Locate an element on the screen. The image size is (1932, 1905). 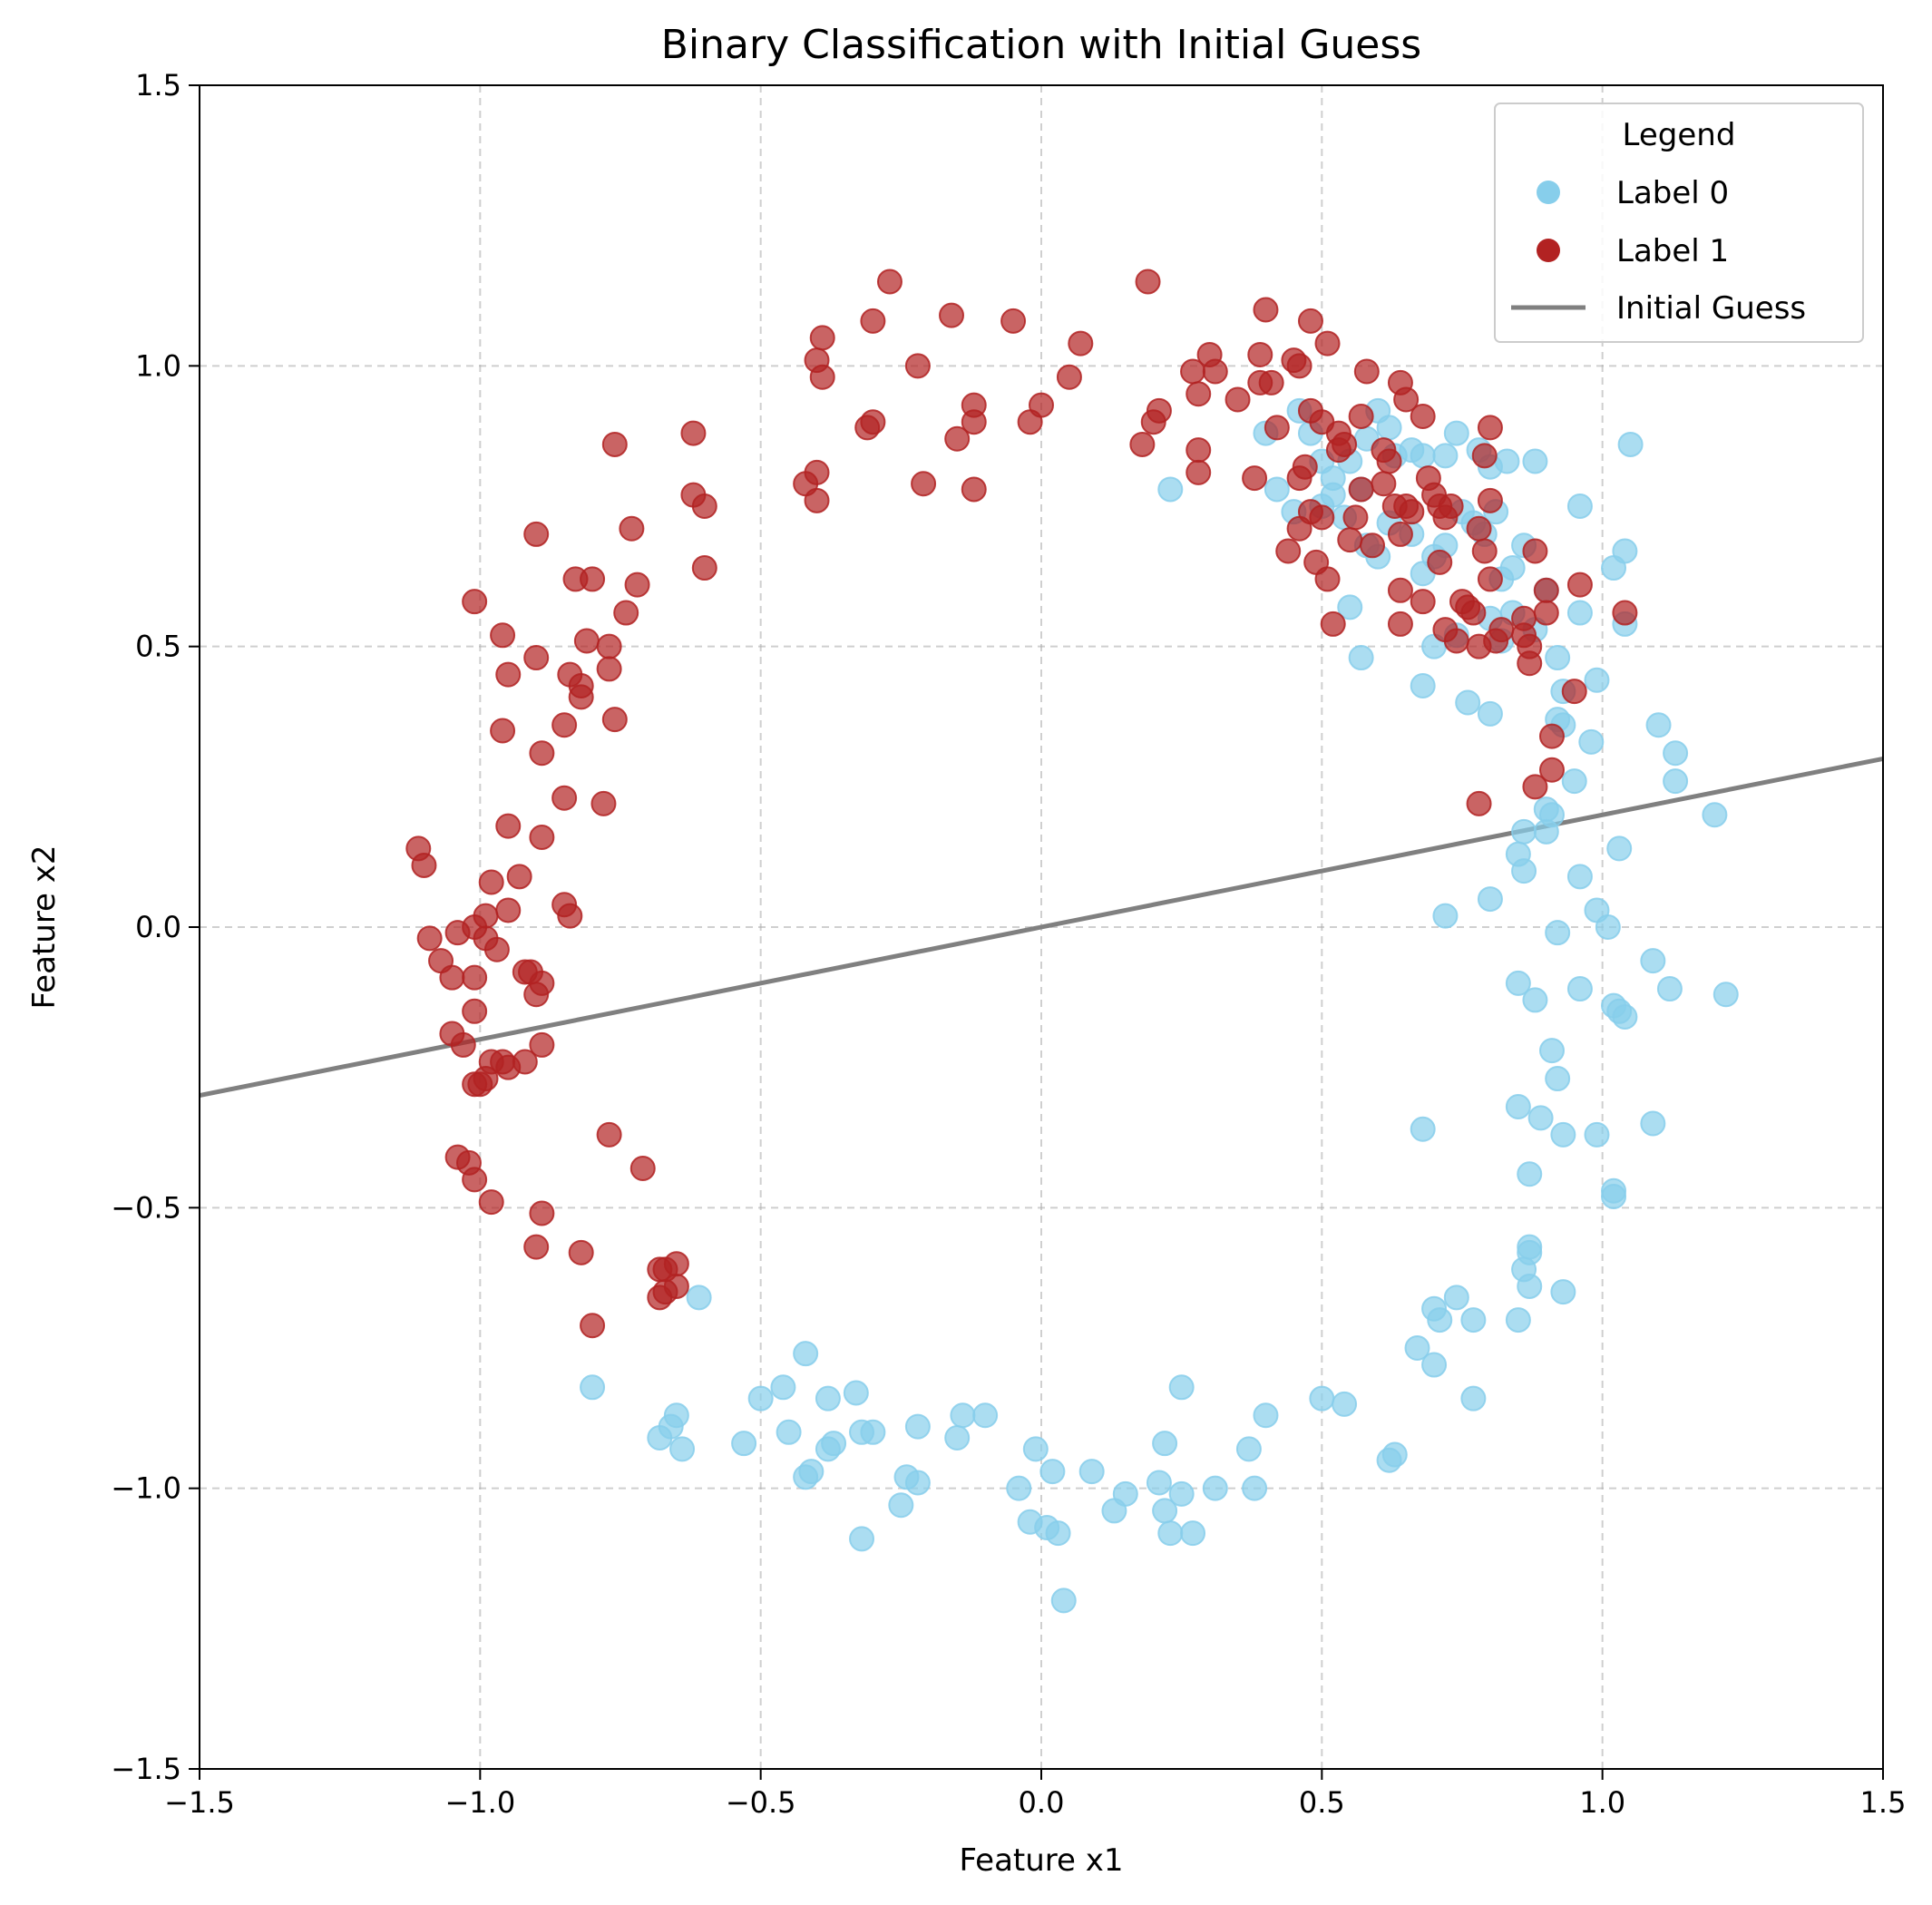
y-tick-label: 0.5 is located at coordinates (158, 647).